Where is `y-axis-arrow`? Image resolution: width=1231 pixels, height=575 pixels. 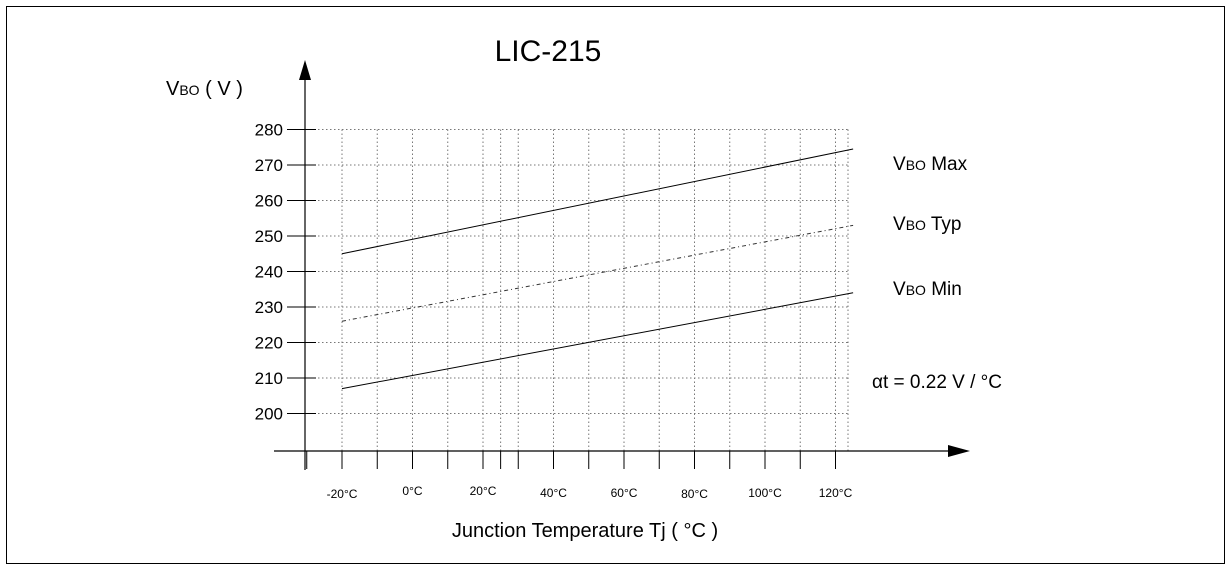 y-axis-arrow is located at coordinates (305, 70).